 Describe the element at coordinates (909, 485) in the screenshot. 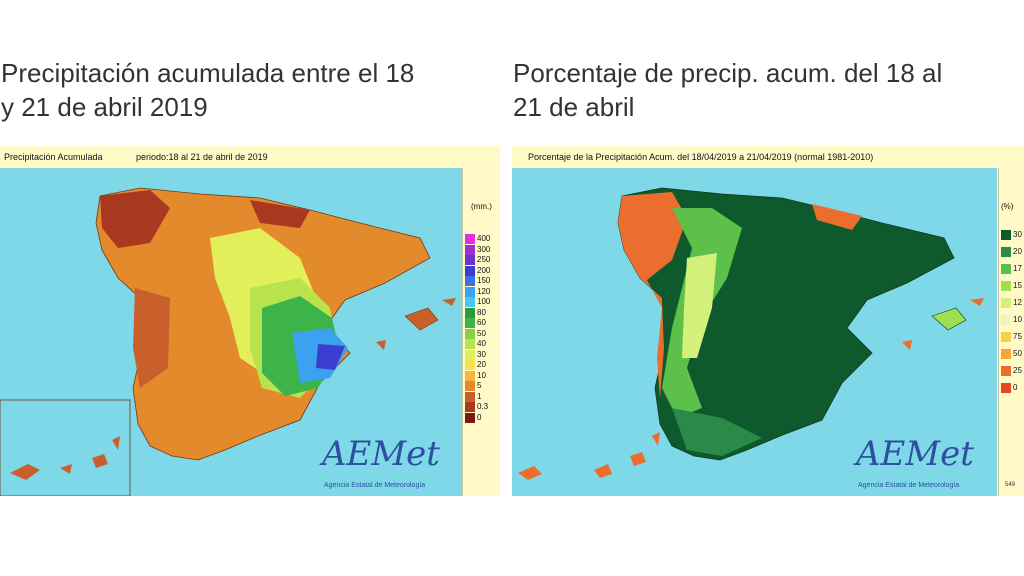

I see `agency-label-right: Agencia Estatal de Meteorología` at that location.